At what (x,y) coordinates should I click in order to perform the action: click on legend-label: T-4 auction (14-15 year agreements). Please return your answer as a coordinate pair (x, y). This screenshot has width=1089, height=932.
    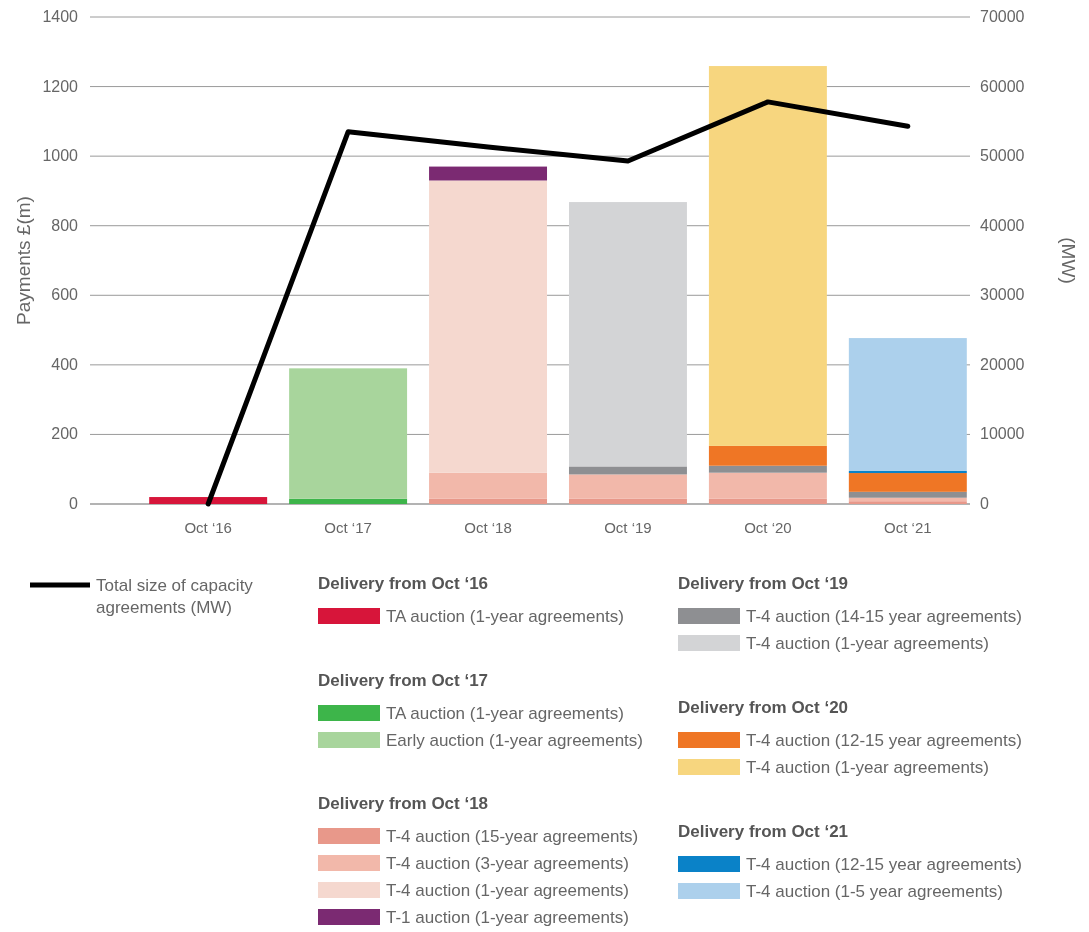
    Looking at the image, I should click on (884, 616).